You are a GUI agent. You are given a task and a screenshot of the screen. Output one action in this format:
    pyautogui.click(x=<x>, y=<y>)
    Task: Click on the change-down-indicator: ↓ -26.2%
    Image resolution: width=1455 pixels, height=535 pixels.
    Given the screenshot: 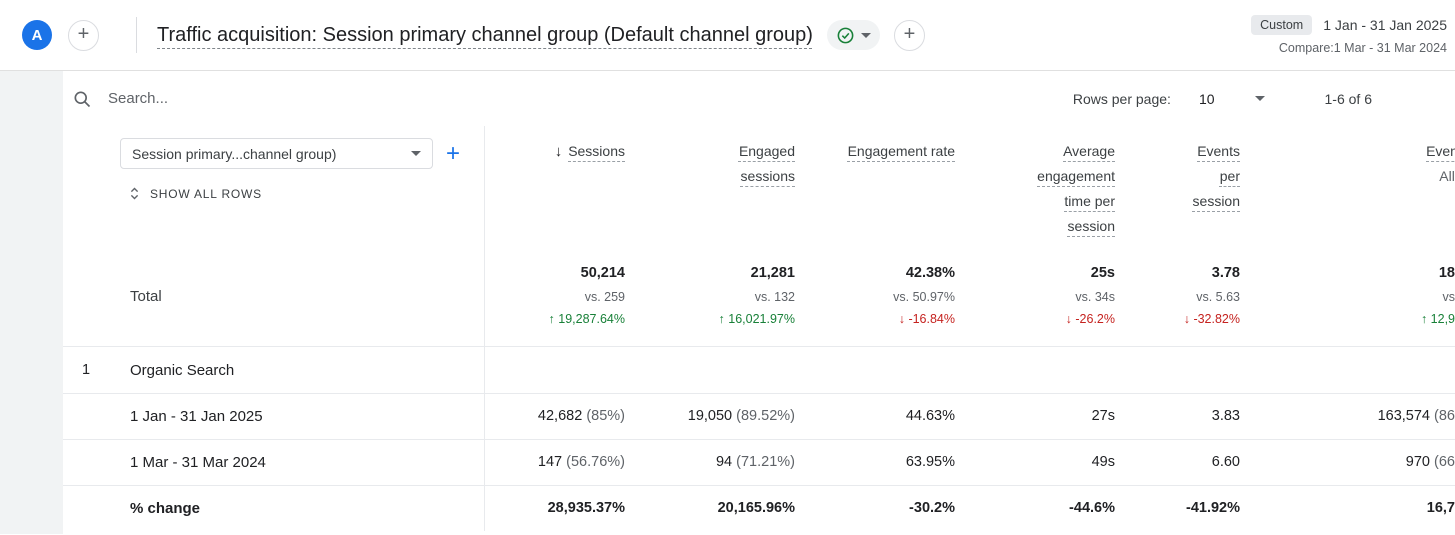 What is the action you would take?
    pyautogui.click(x=1090, y=319)
    